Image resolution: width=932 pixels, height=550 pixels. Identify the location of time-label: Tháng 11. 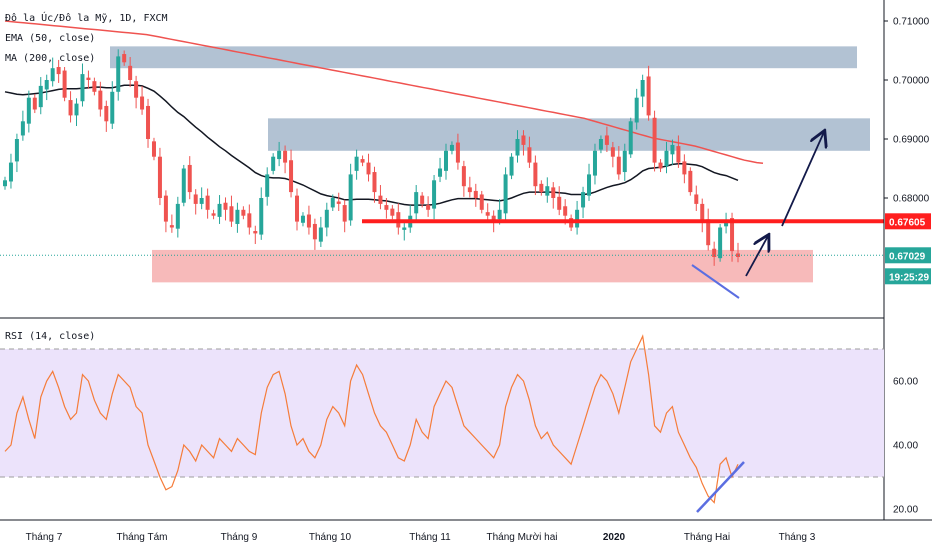
(430, 537).